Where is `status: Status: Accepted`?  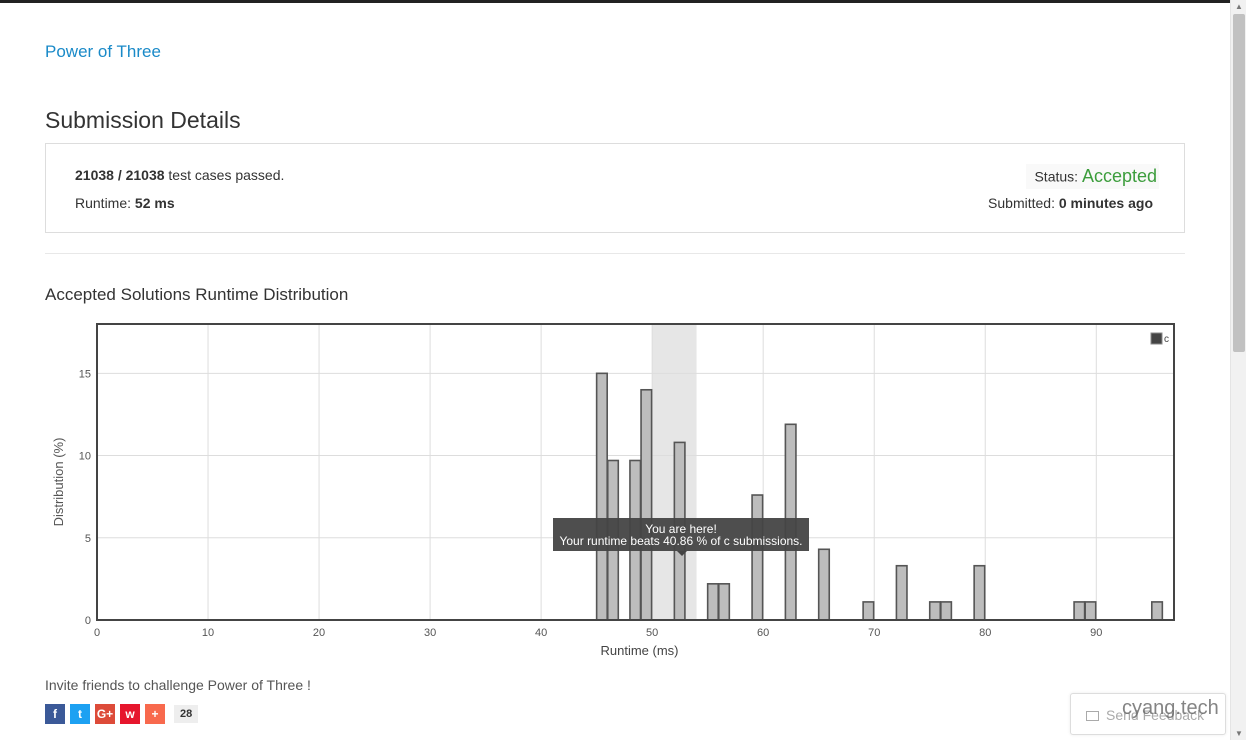 status: Status: Accepted is located at coordinates (1092, 176).